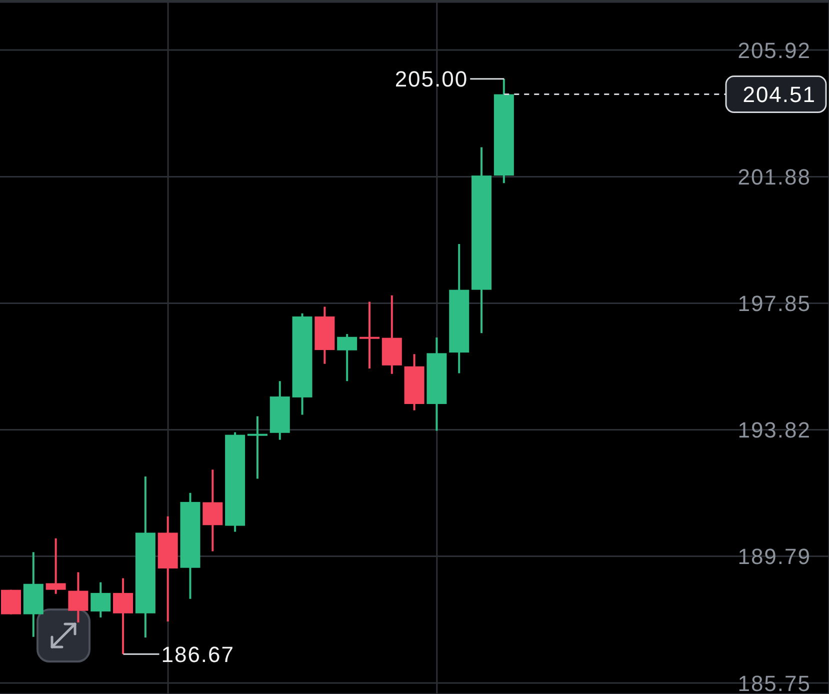  I want to click on annotation: 186.67, so click(198, 654).